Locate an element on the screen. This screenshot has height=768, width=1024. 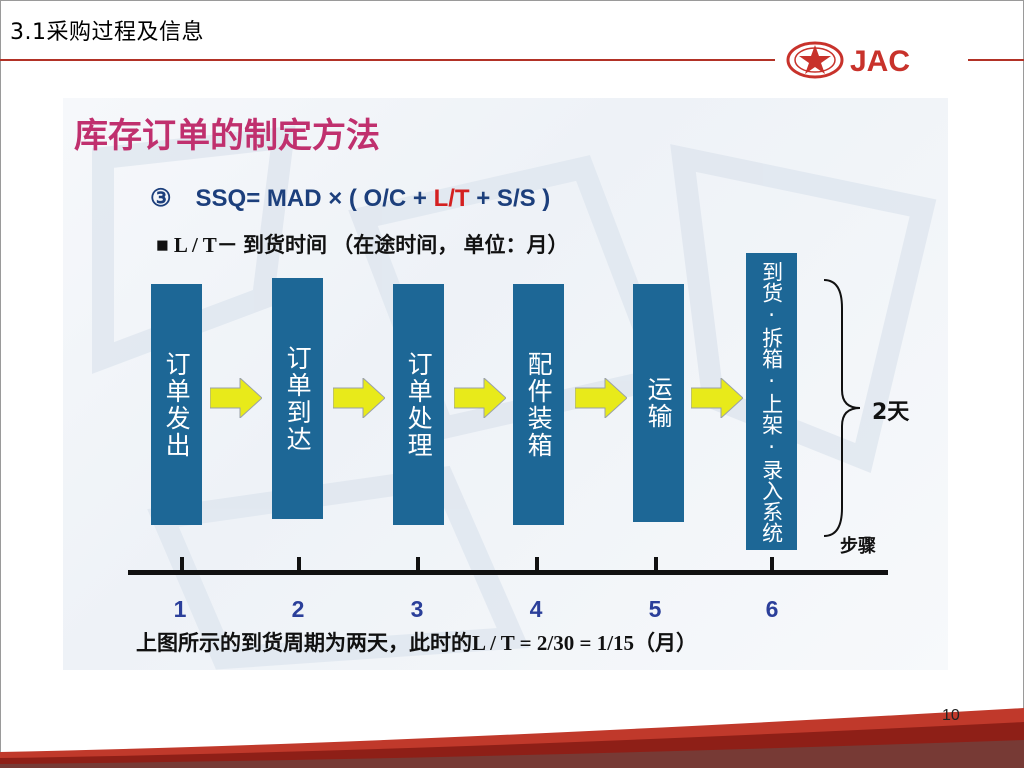
ssq-formula: ③ SSQ= MAD × ( O/C + L/T + S/S ) is located at coordinates (350, 195).